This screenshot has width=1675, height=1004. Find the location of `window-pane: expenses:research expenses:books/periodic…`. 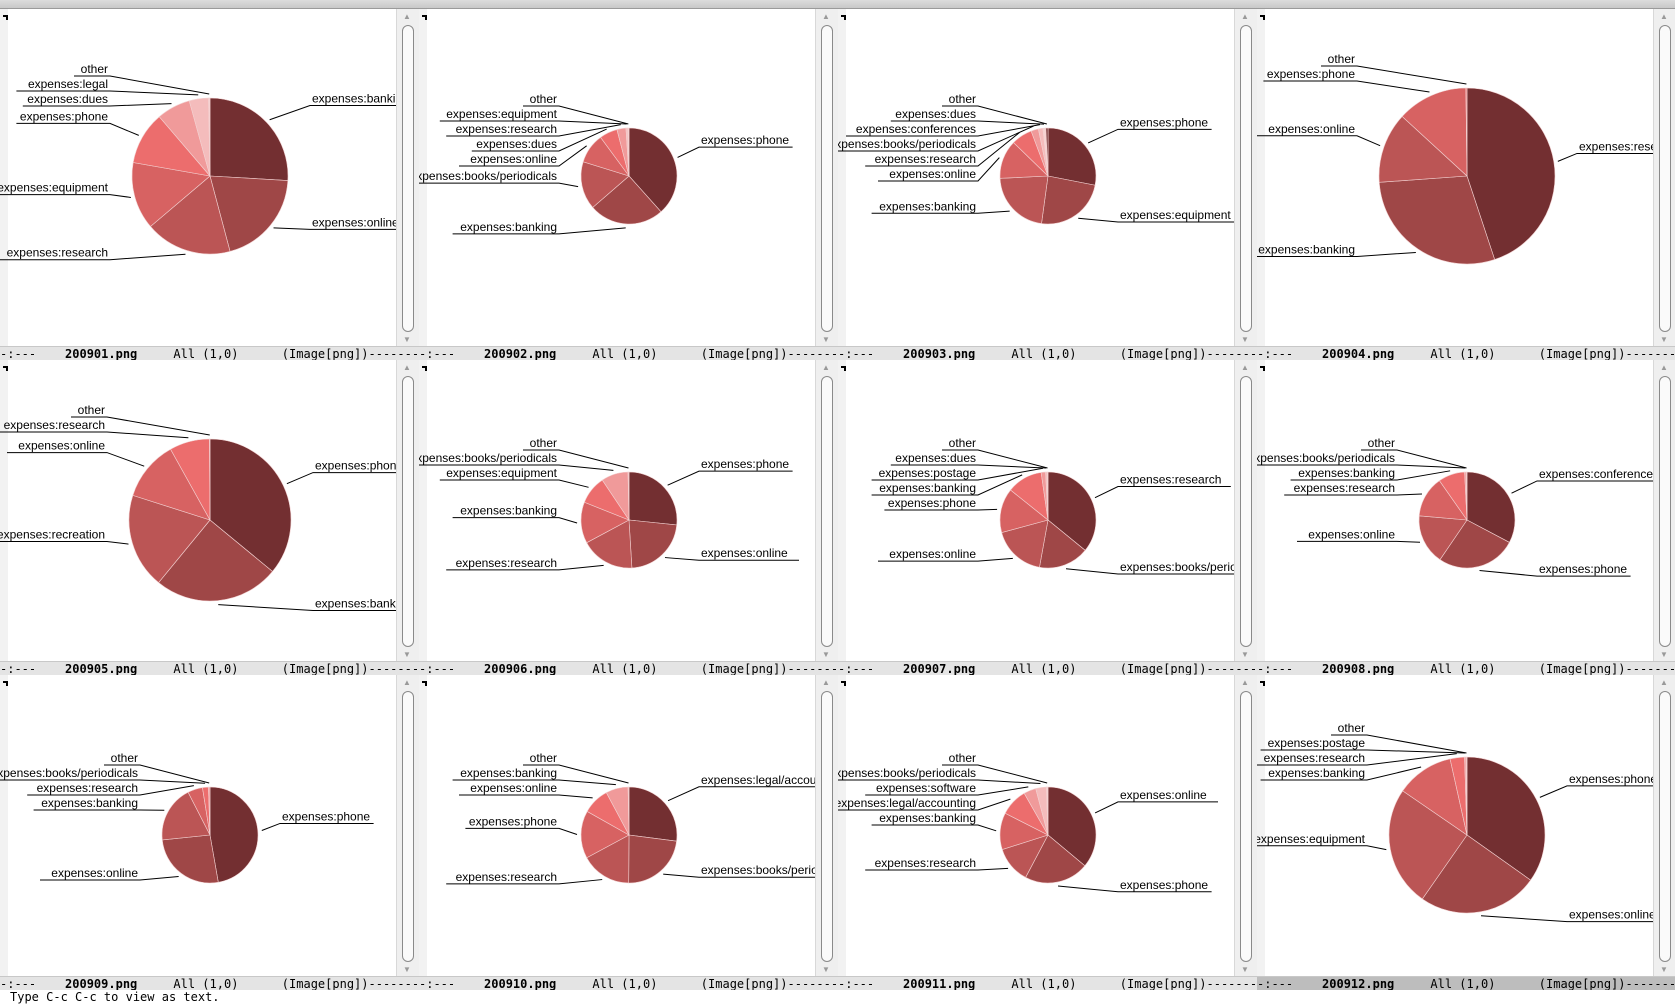

window-pane: expenses:research expenses:books/periodic… is located at coordinates (1047, 517).